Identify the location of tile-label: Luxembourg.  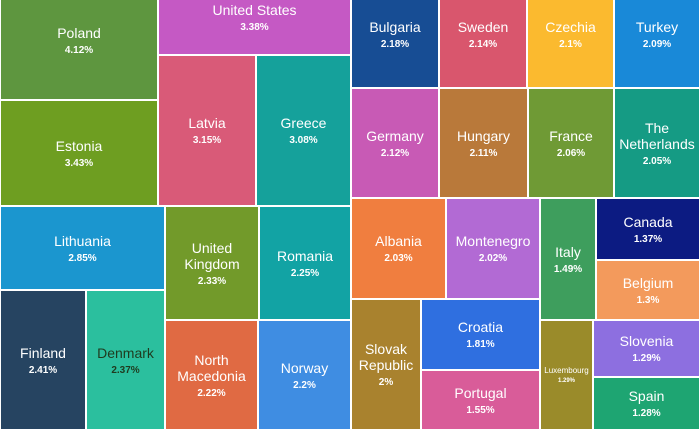
(566, 370).